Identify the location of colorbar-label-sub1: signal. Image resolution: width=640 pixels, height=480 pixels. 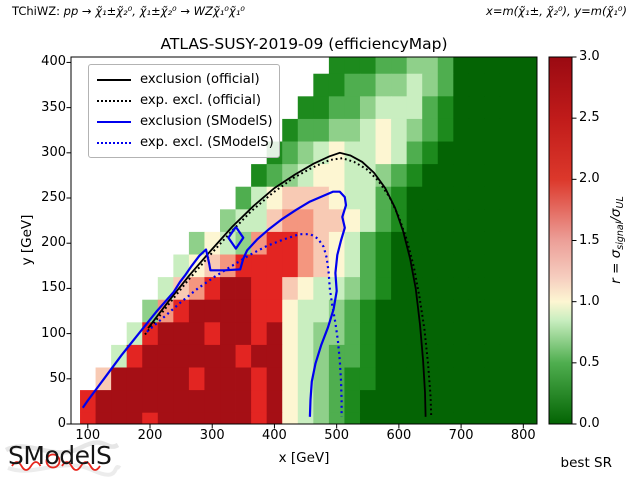
(620, 235).